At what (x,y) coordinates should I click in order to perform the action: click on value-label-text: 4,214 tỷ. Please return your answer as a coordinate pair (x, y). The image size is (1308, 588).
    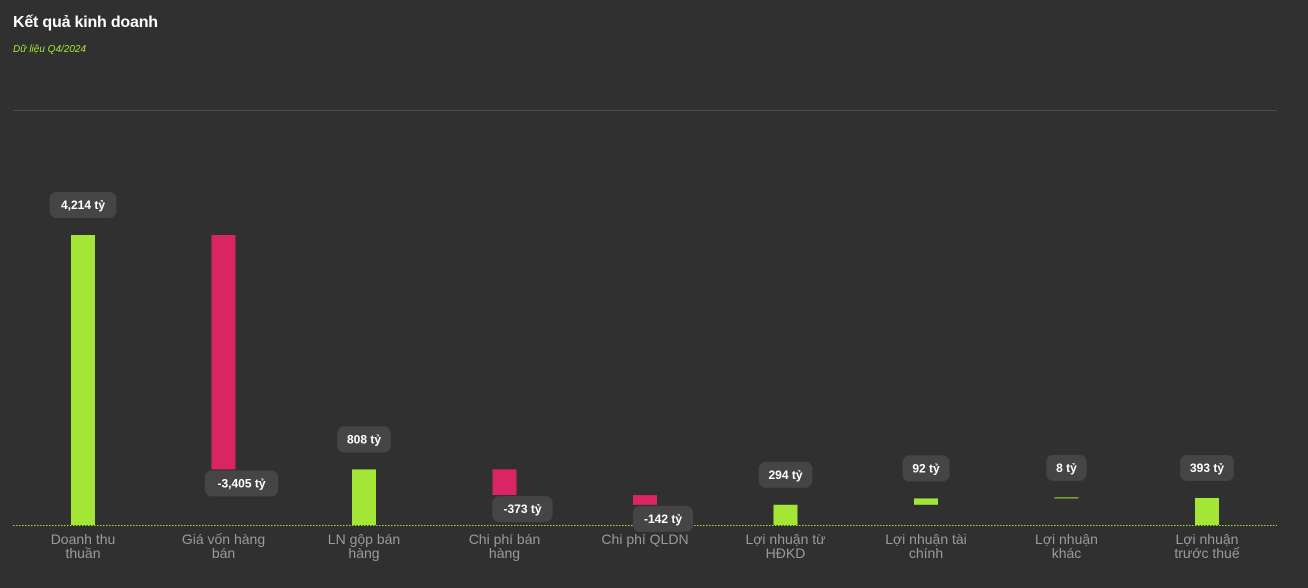
    Looking at the image, I should click on (83, 205).